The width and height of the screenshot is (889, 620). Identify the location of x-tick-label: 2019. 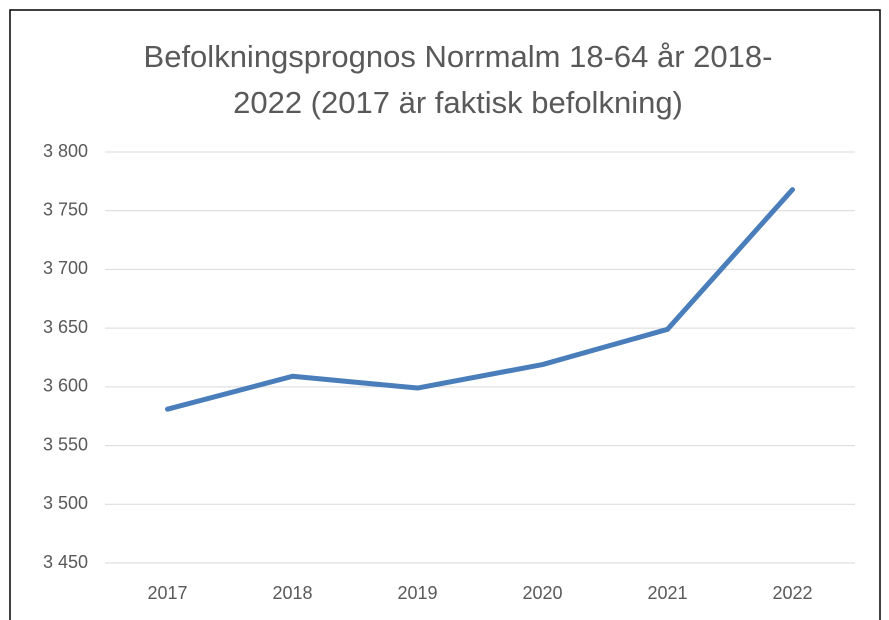
(417, 593).